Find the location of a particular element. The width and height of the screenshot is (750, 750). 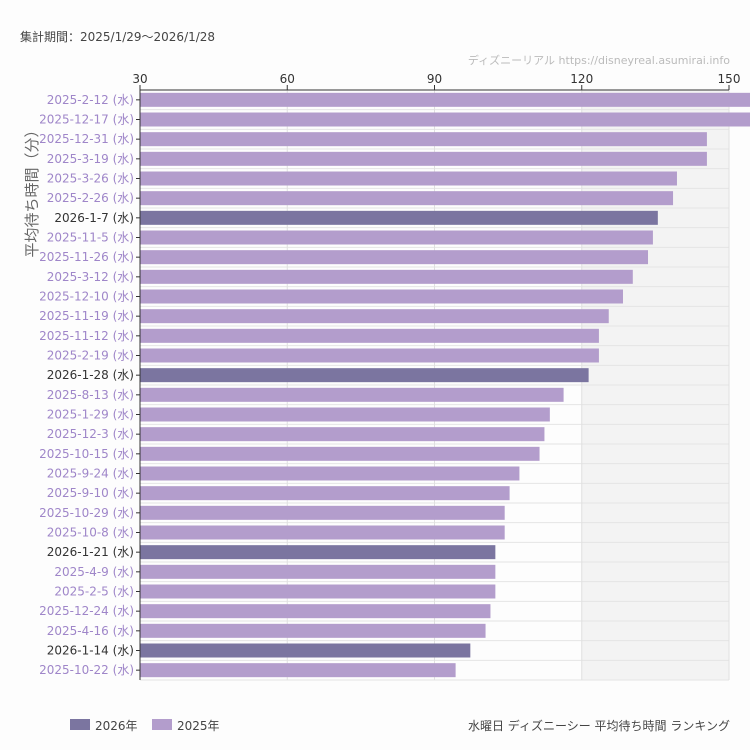

x-tick-label: 60 is located at coordinates (287, 79).